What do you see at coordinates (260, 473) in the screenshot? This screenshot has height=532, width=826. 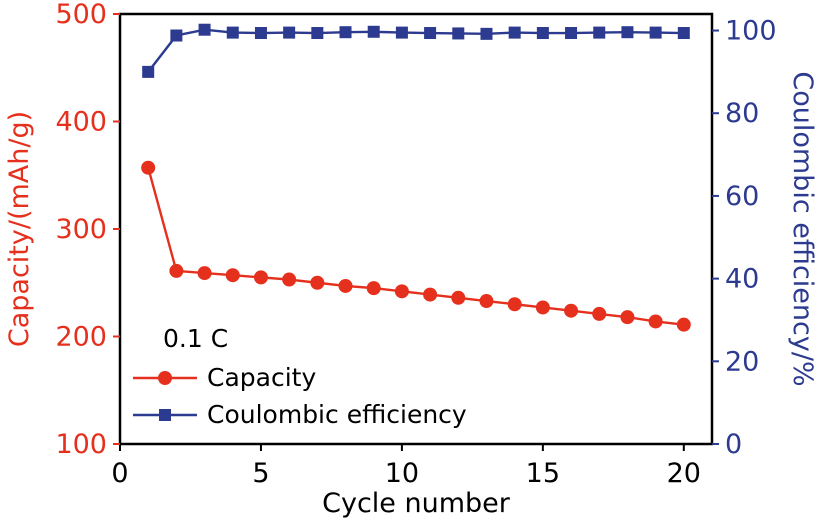 I see `x-tick-label: 5` at bounding box center [260, 473].